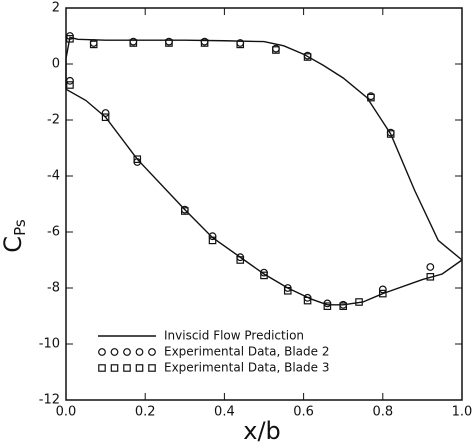  What do you see at coordinates (53, 120) in the screenshot?
I see `y-tick-label: -2` at bounding box center [53, 120].